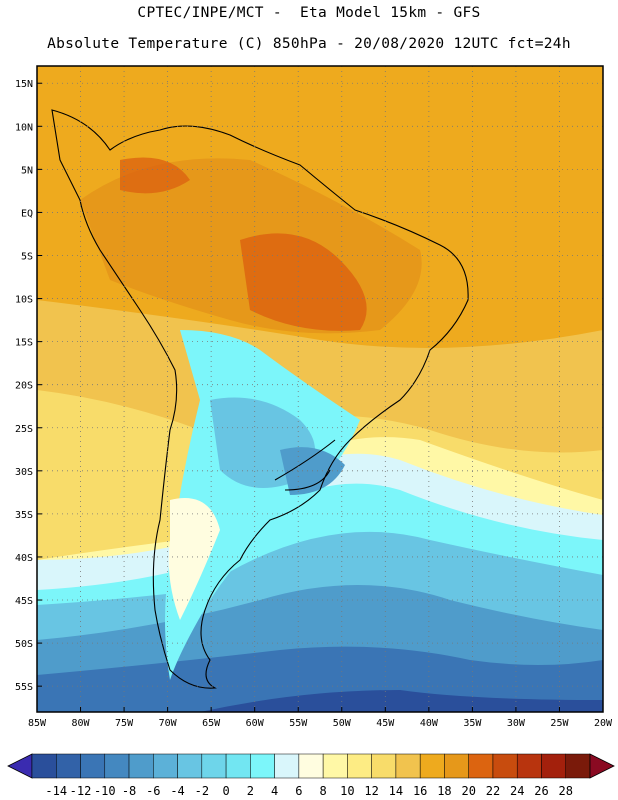  I want to click on colorbar-label: -4, so click(177, 791).